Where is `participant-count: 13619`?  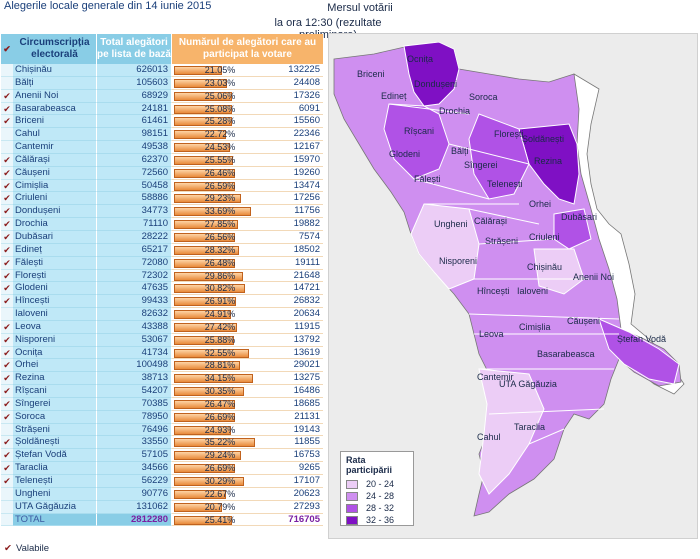 participant-count: 13619 is located at coordinates (295, 353).